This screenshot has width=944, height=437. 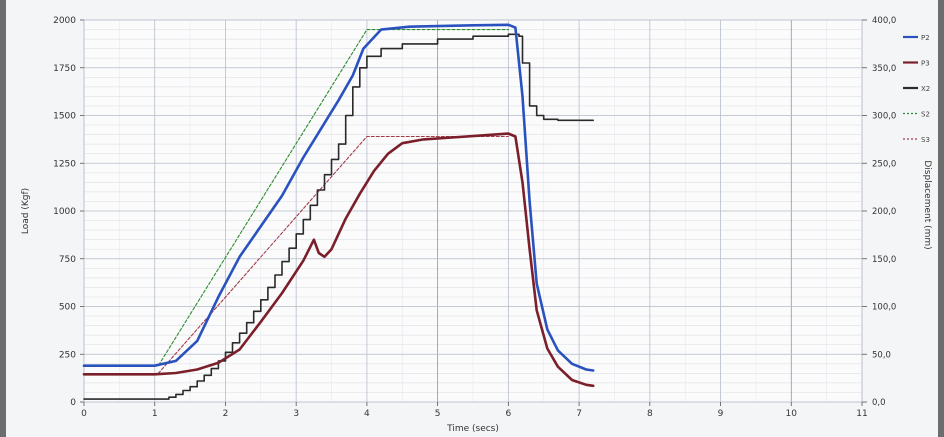 I want to click on y-right-tick-label: 0,0, so click(x=879, y=403).